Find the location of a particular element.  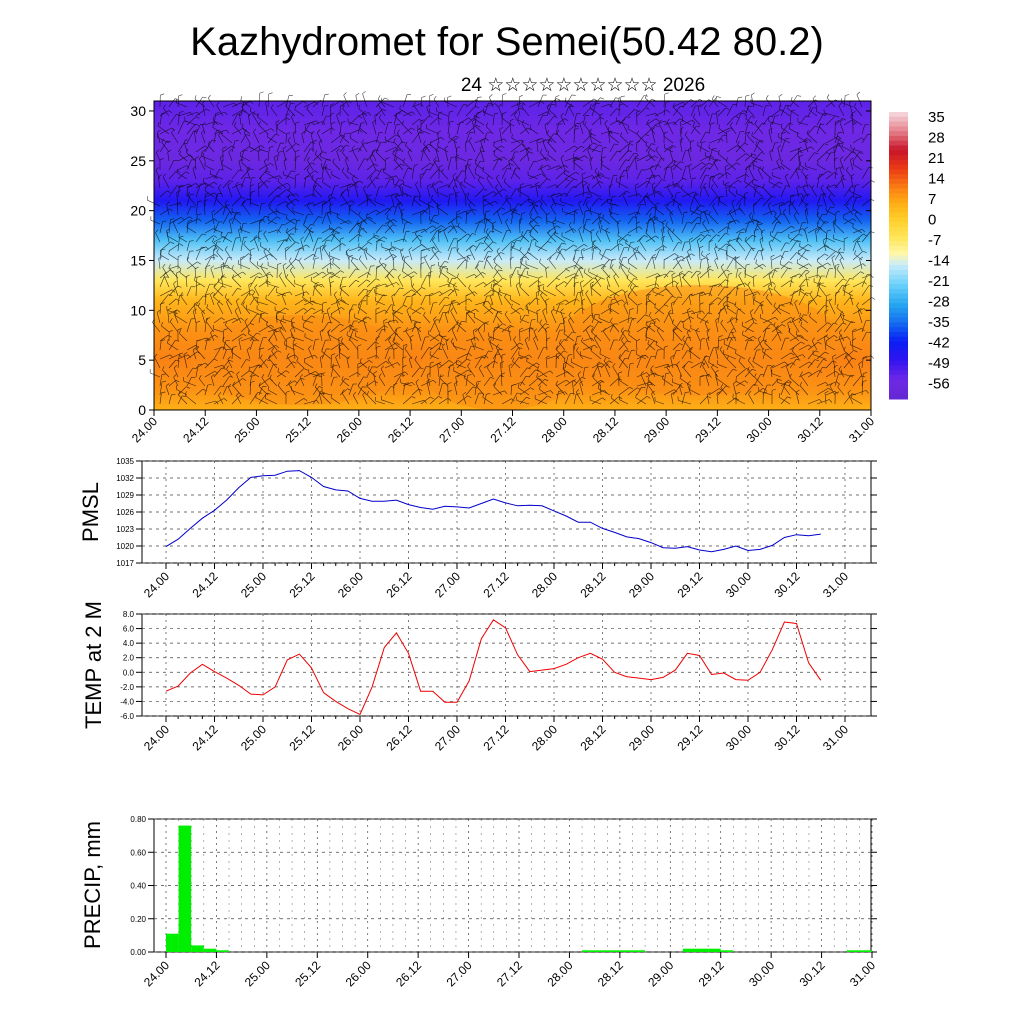

colorbar-label: -21 is located at coordinates (939, 281).